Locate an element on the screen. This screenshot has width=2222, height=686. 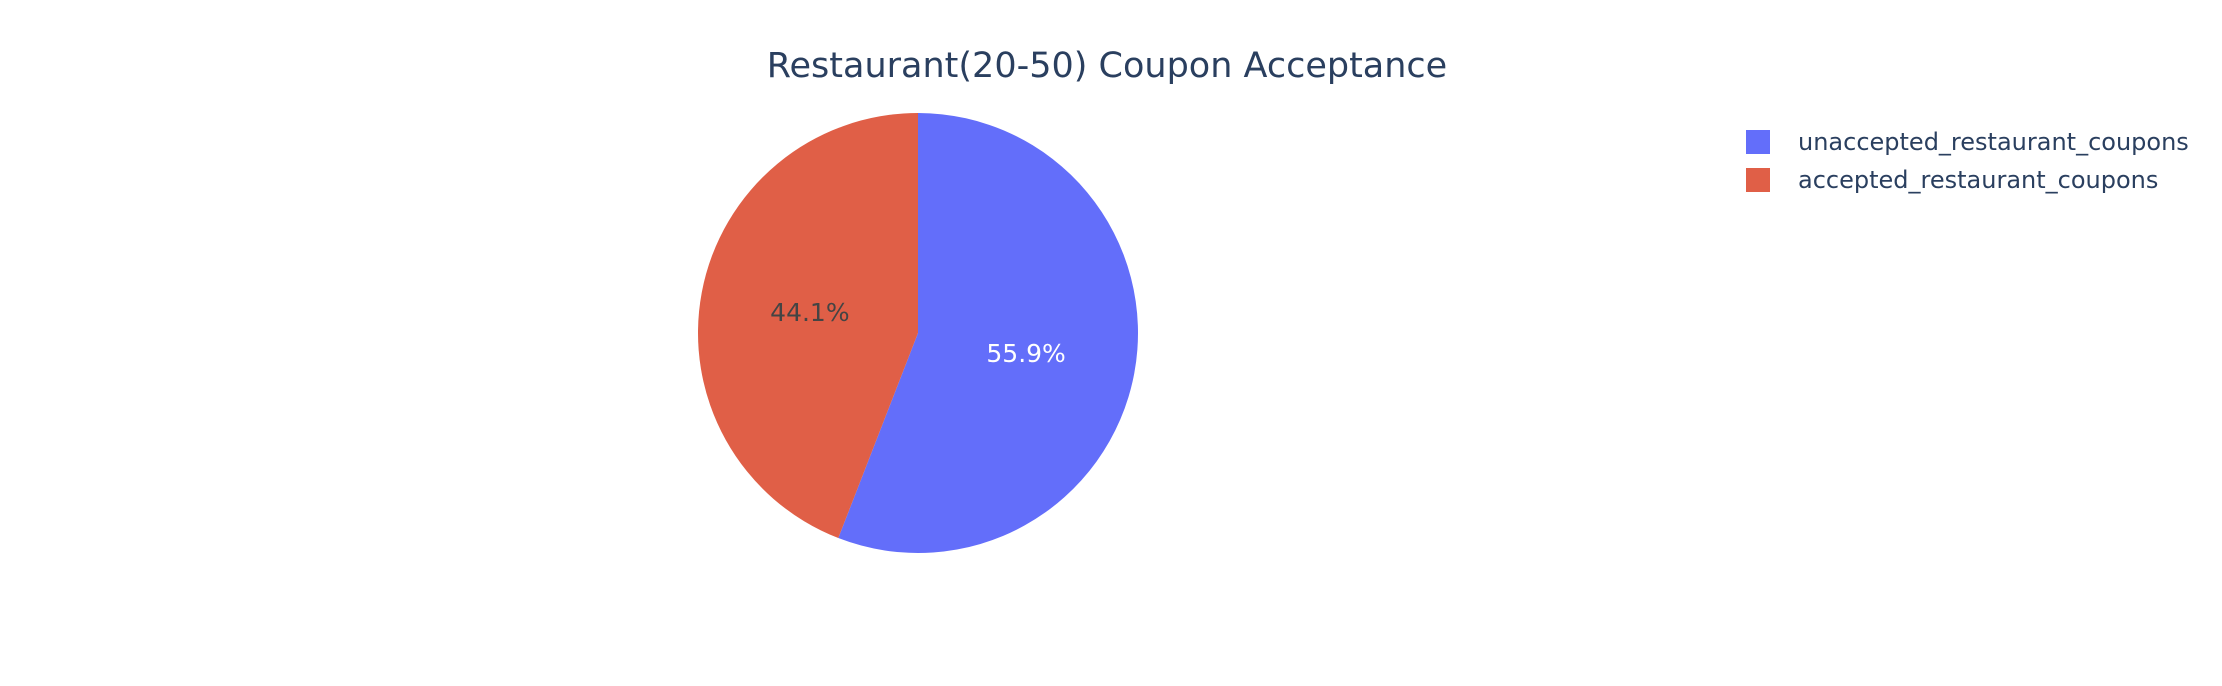
pie-slice-accepted-restaurant-coupons is located at coordinates (807, 326).